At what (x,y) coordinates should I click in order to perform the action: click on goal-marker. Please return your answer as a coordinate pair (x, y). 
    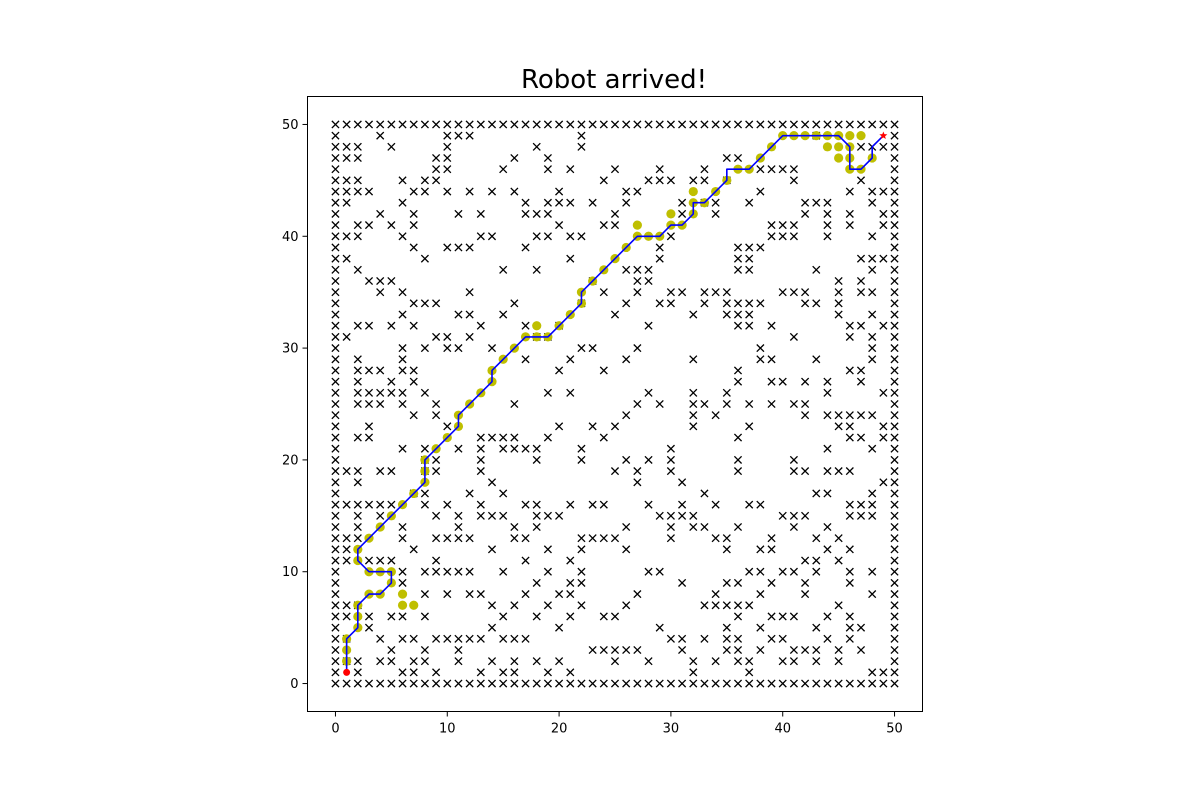
    Looking at the image, I should click on (883, 135).